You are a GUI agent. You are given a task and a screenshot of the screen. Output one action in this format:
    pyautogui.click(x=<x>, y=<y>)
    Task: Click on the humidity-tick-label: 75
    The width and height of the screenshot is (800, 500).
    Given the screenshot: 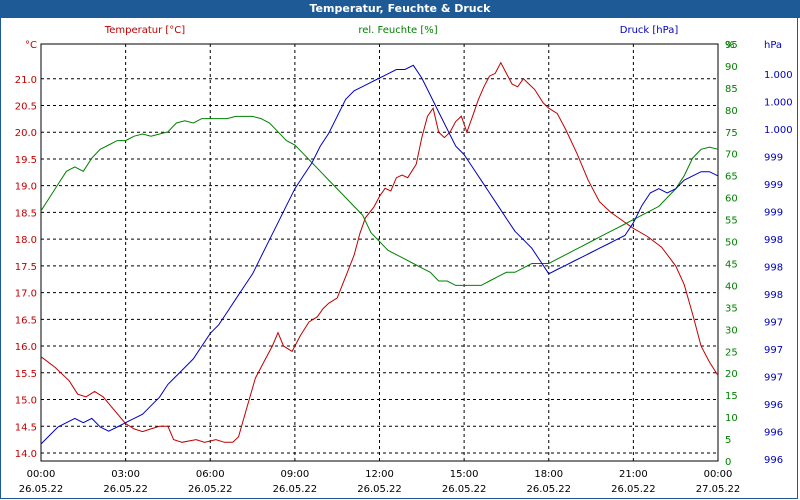 What is the action you would take?
    pyautogui.click(x=731, y=133)
    